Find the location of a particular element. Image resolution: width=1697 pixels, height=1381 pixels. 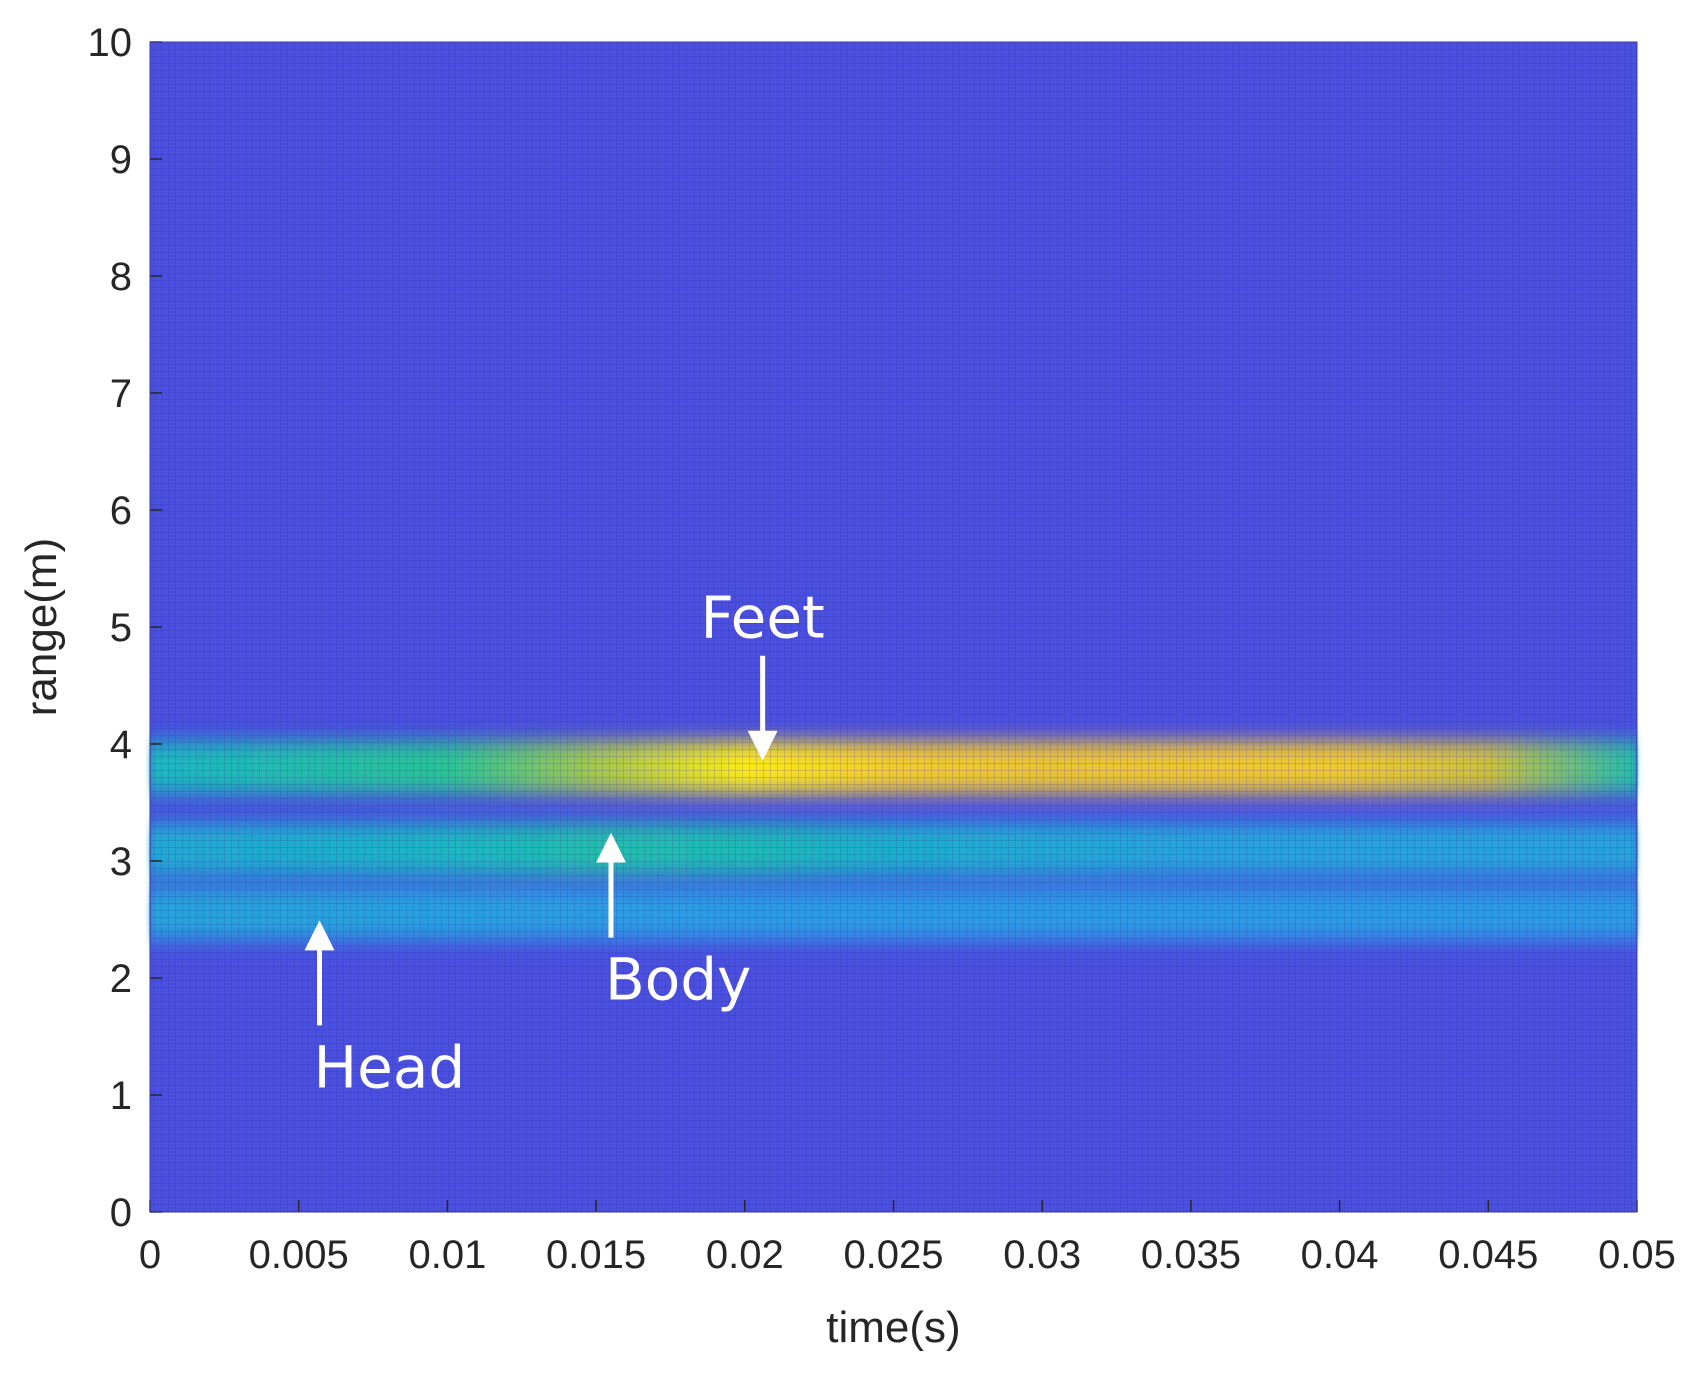

y-tick-label: 6 is located at coordinates (121, 511).